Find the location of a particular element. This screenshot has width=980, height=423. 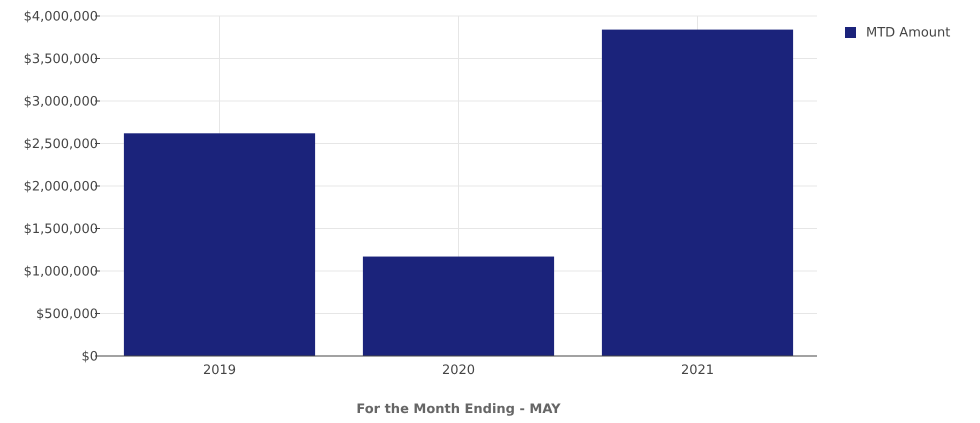

y-tick-label: $1,000,000 is located at coordinates (61, 272).